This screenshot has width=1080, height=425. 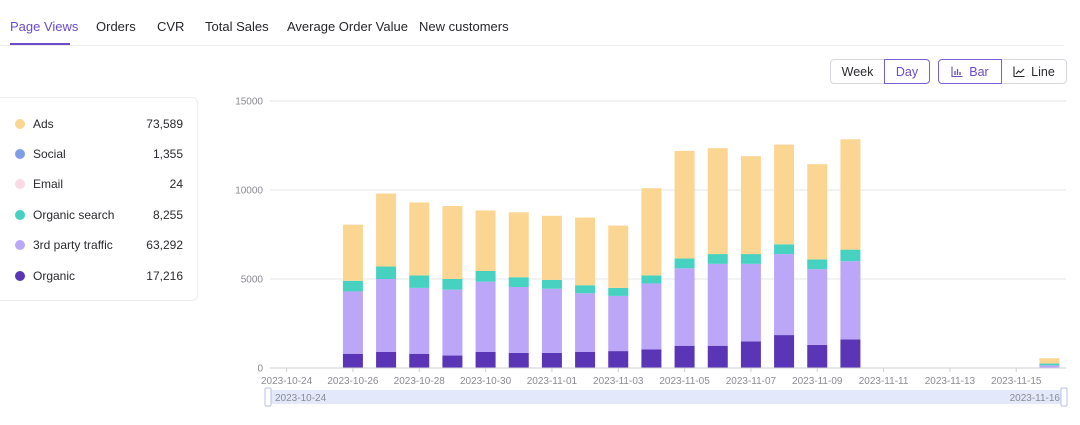 What do you see at coordinates (857, 71) in the screenshot?
I see `week-button: Week` at bounding box center [857, 71].